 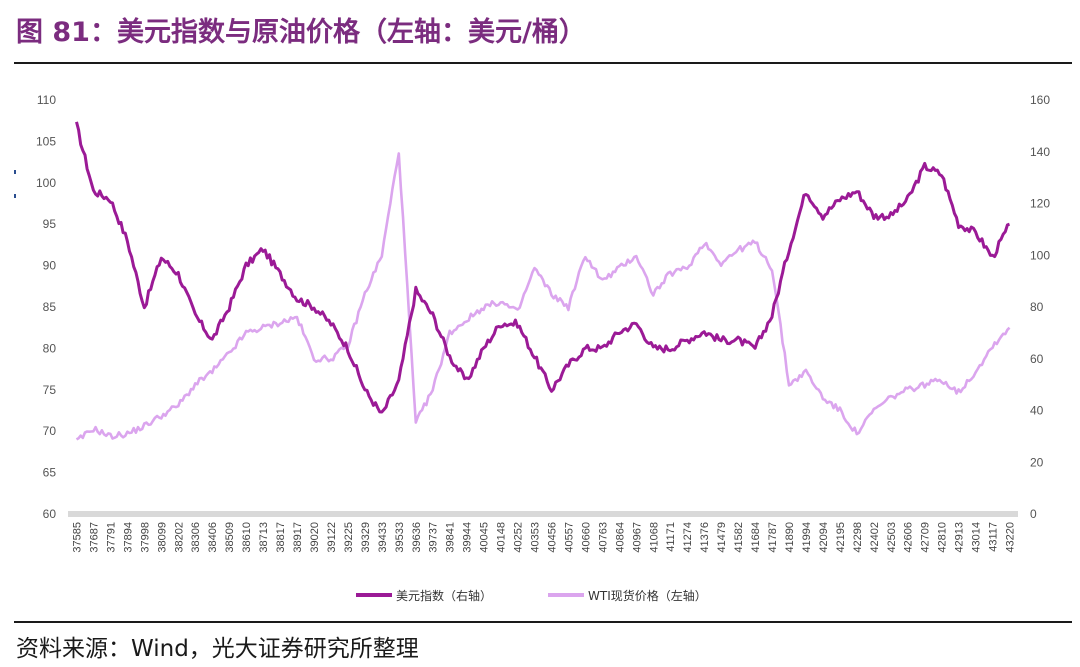 What do you see at coordinates (111, 537) in the screenshot?
I see `x-tick-label: 37791` at bounding box center [111, 537].